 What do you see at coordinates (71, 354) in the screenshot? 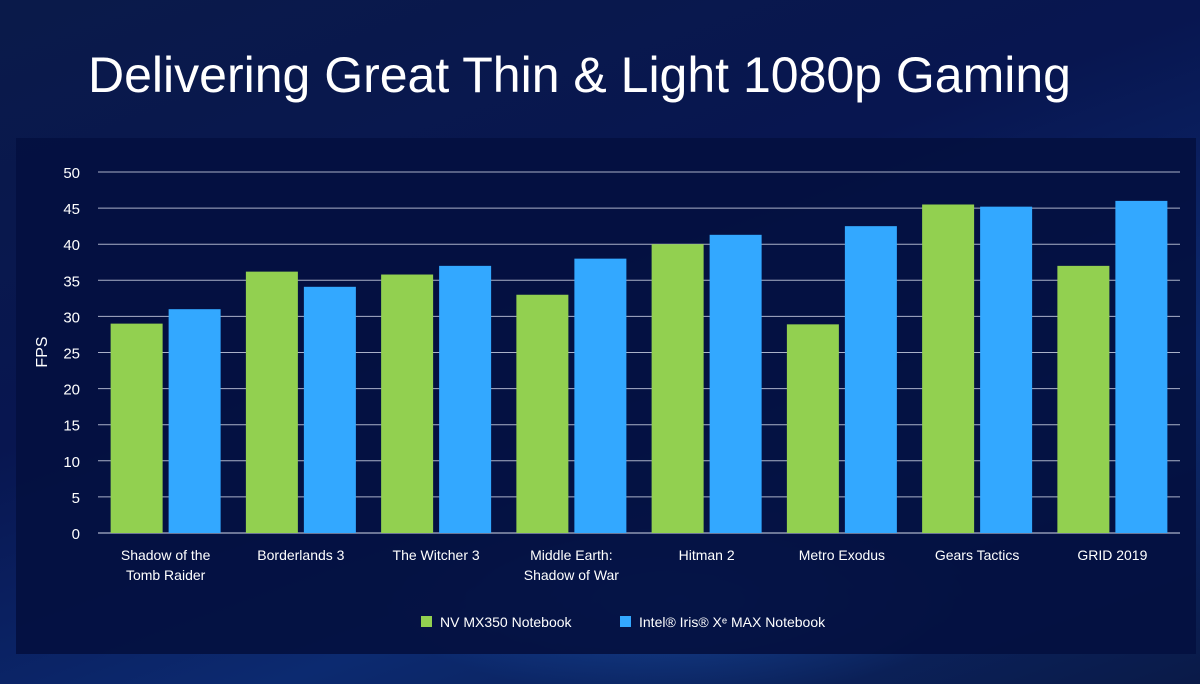
I see `y-tick-label: 25` at bounding box center [71, 354].